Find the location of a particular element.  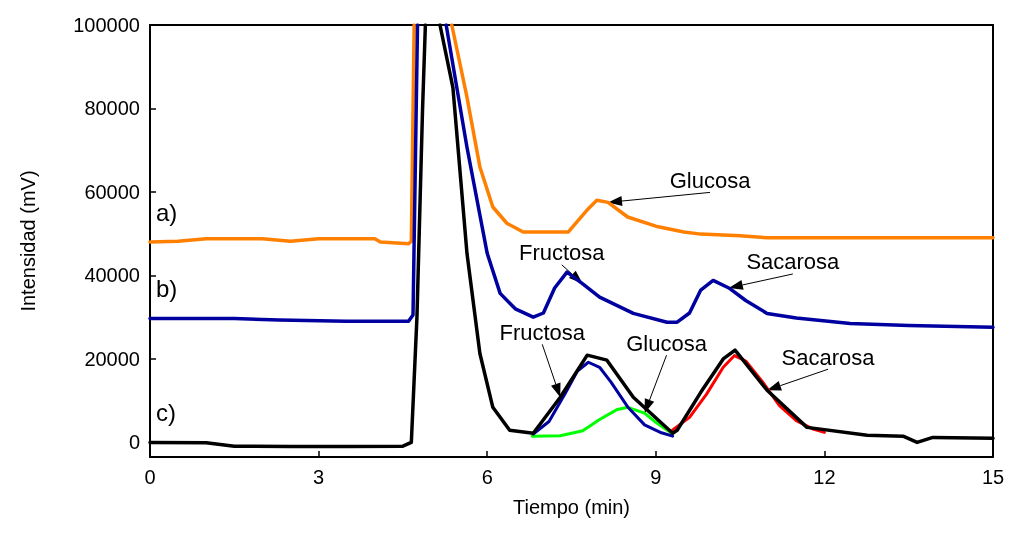

y-tick-label: 100000 is located at coordinates (106, 25).